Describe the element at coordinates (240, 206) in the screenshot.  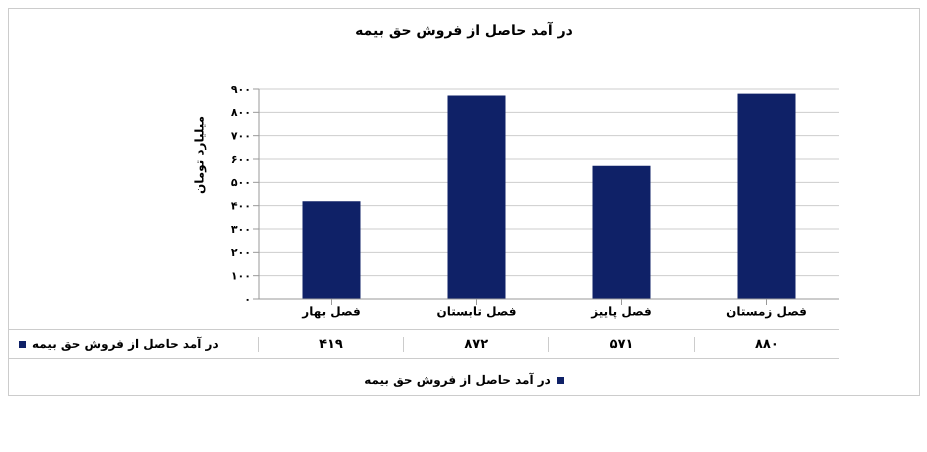
I see `y-tick-label: ۴۰۰` at that location.